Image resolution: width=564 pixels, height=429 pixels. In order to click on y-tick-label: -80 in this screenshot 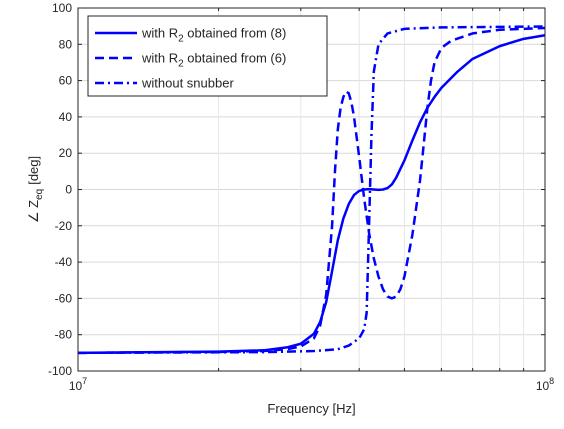, I will do `click(64, 335)`.